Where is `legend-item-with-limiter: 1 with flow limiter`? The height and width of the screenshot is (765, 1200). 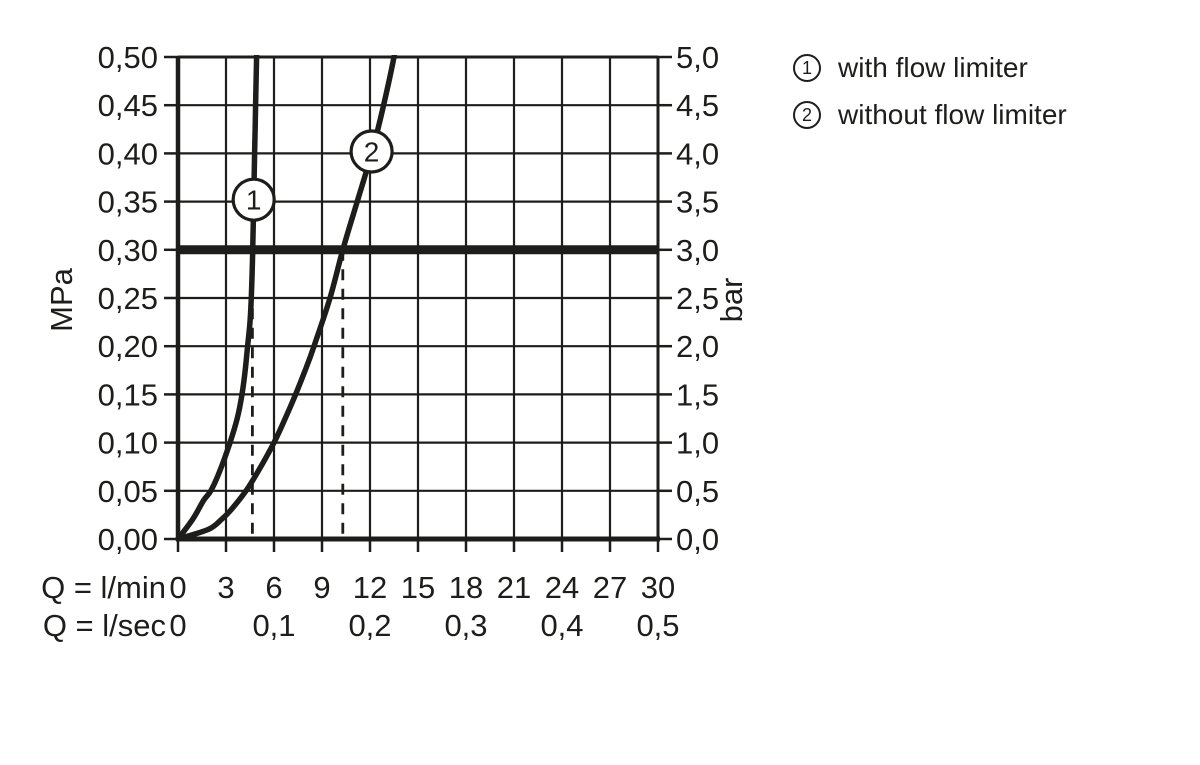
legend-item-with-limiter: 1 with flow limiter is located at coordinates (930, 68).